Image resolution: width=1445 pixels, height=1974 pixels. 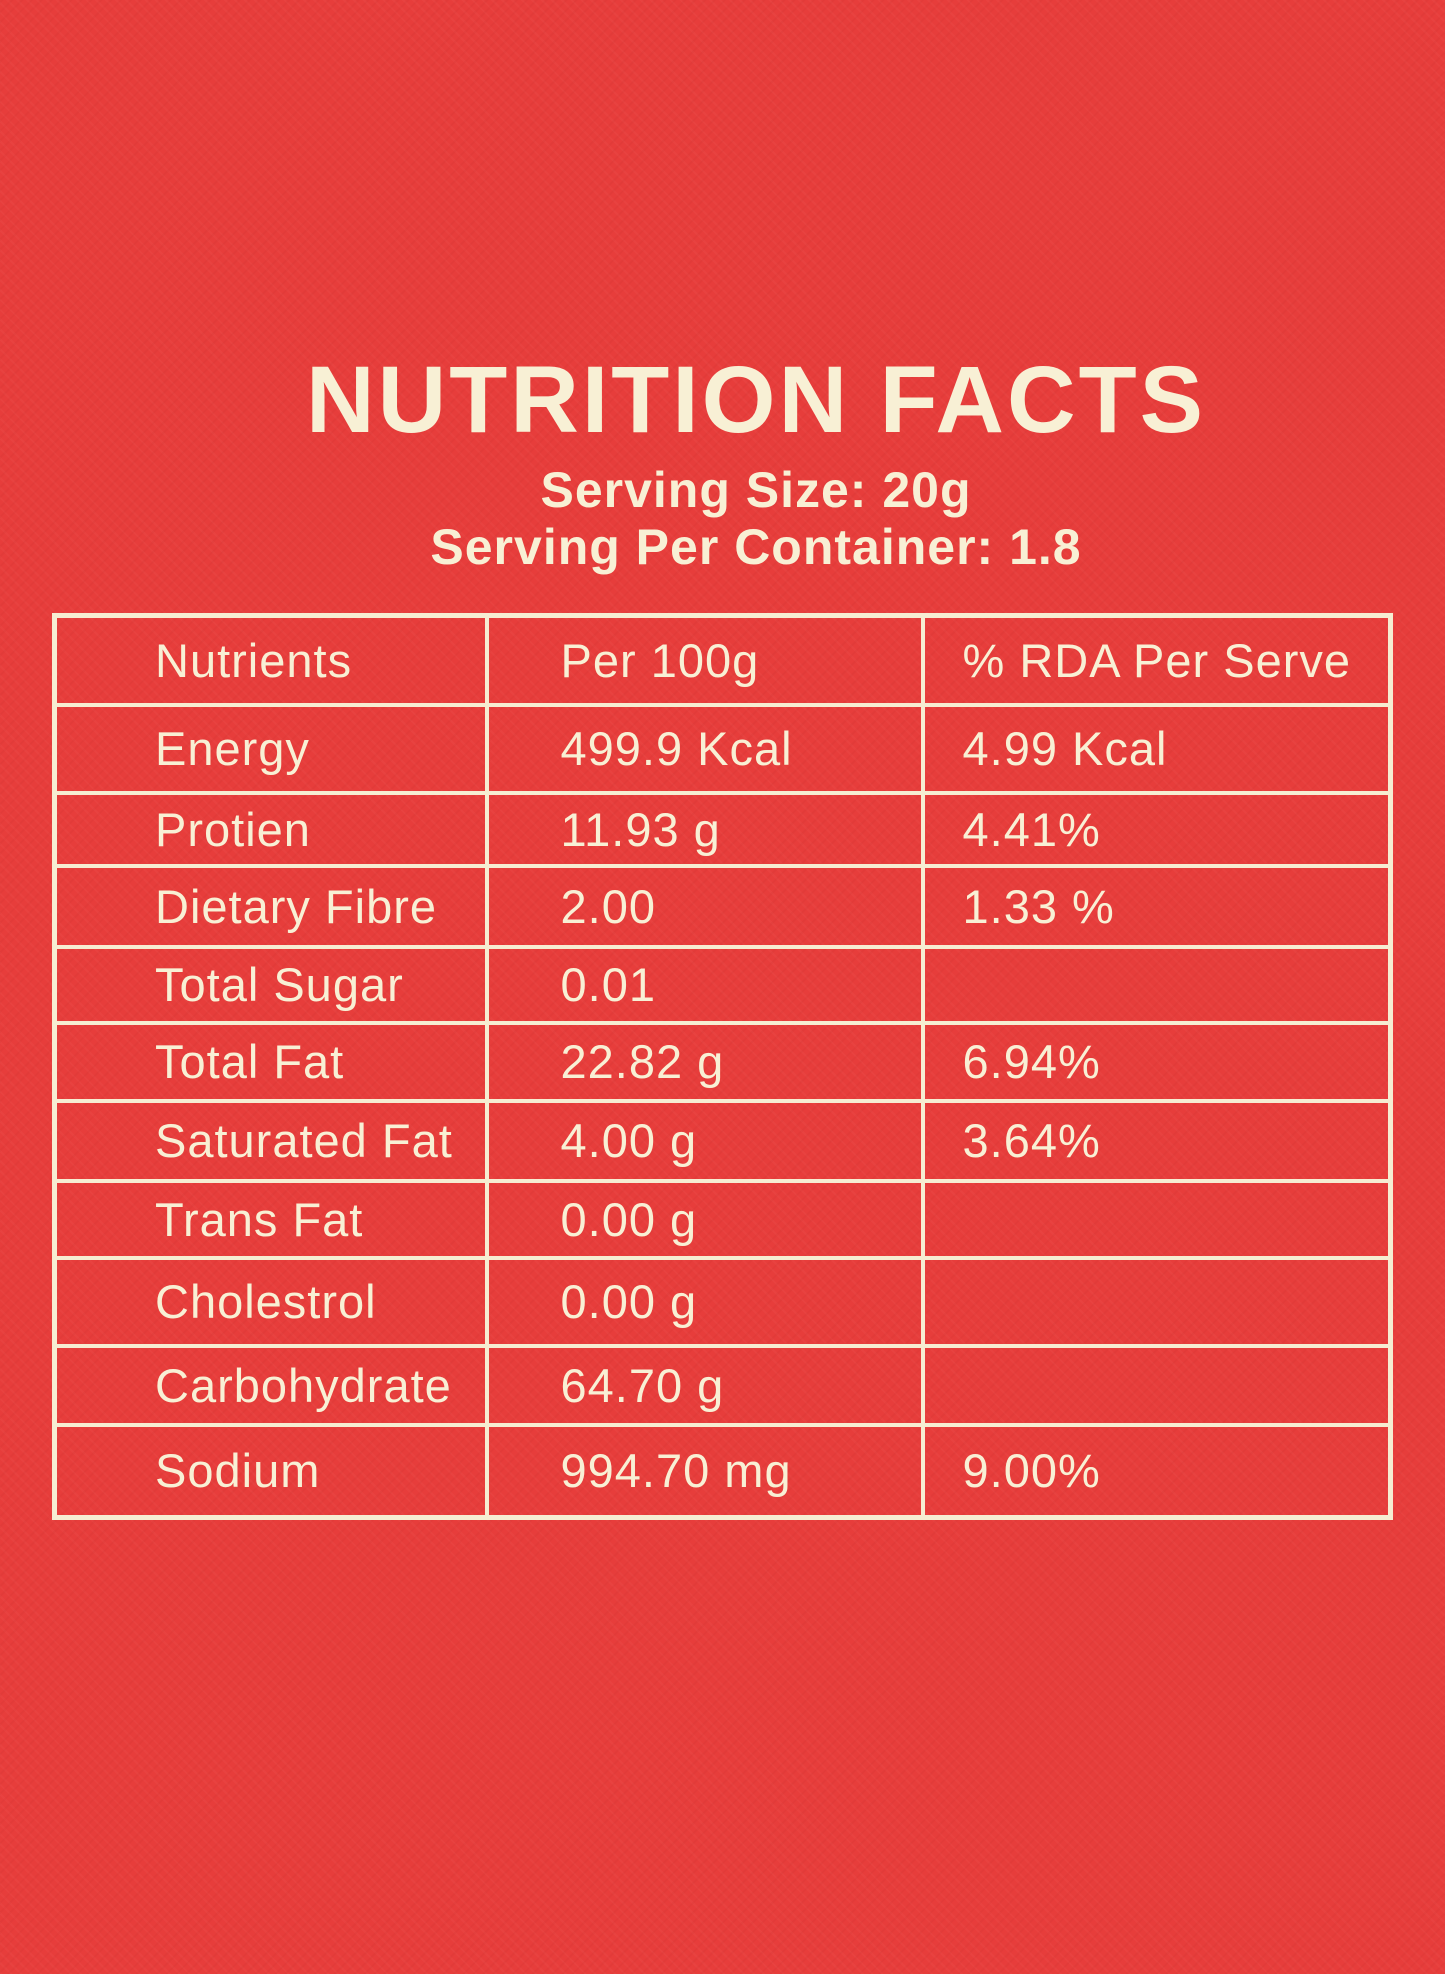 I want to click on rda-per-serve-cell: 4.99 Kcal, so click(x=1156, y=748).